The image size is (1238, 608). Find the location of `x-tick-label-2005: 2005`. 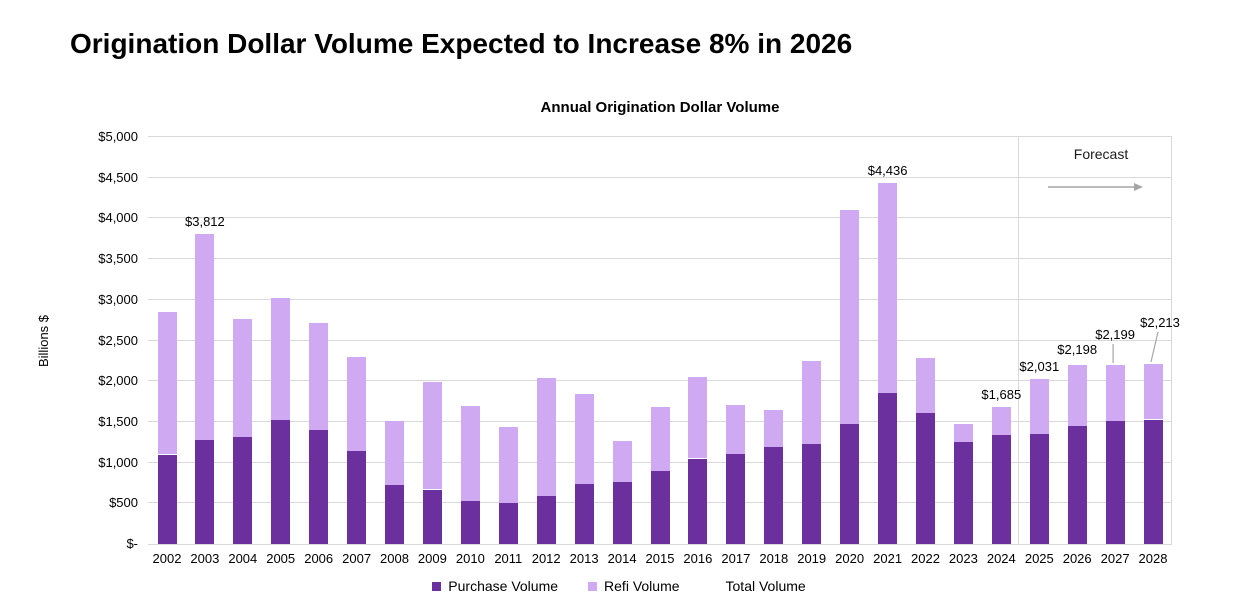

x-tick-label-2005: 2005 is located at coordinates (281, 558).